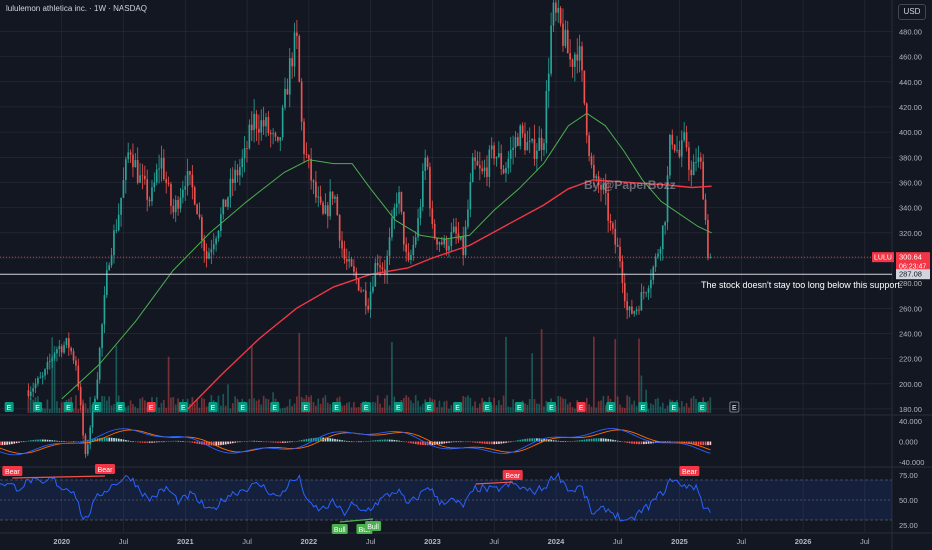 Image resolution: width=932 pixels, height=550 pixels. I want to click on rsi-line, so click(355, 497).